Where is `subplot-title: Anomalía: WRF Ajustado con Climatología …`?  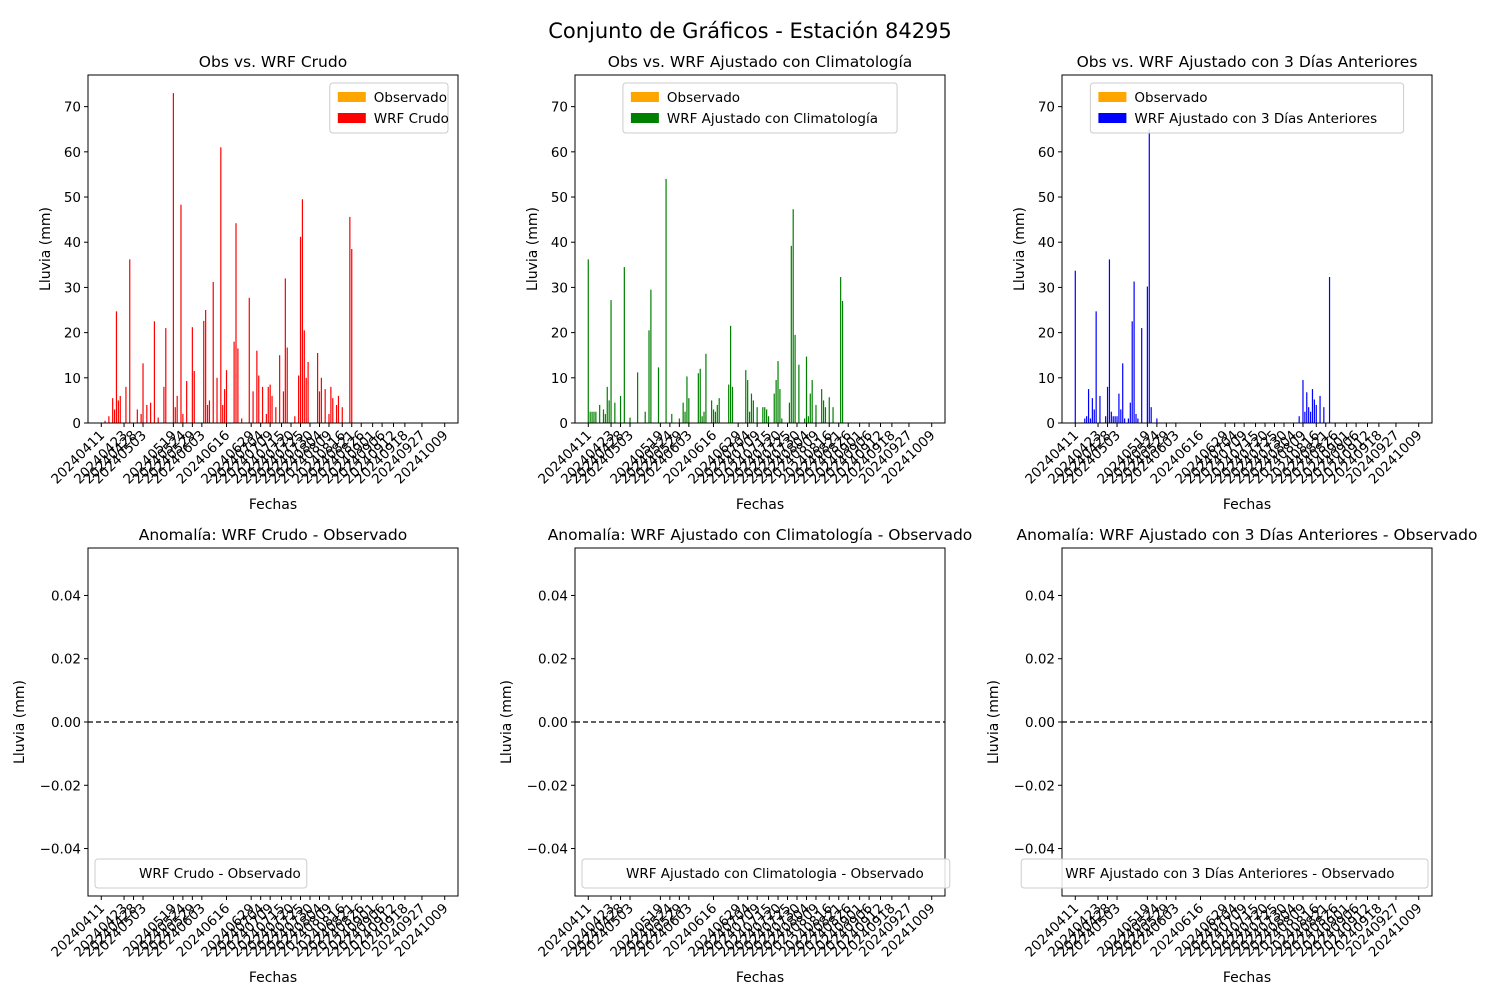
subplot-title: Anomalía: WRF Ajustado con Climatología … is located at coordinates (760, 535).